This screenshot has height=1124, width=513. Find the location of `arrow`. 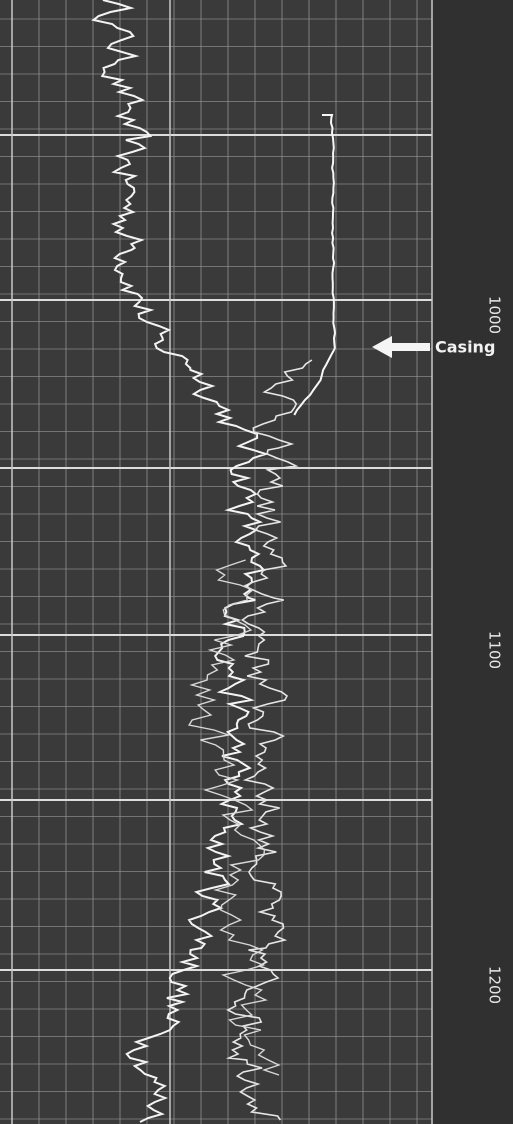

arrow is located at coordinates (401, 347).